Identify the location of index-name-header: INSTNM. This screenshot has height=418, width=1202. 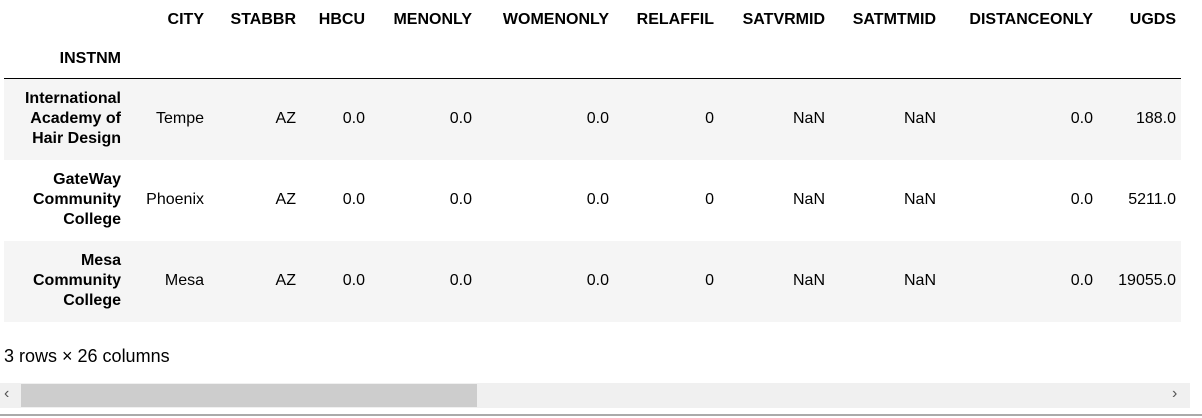
(90, 58).